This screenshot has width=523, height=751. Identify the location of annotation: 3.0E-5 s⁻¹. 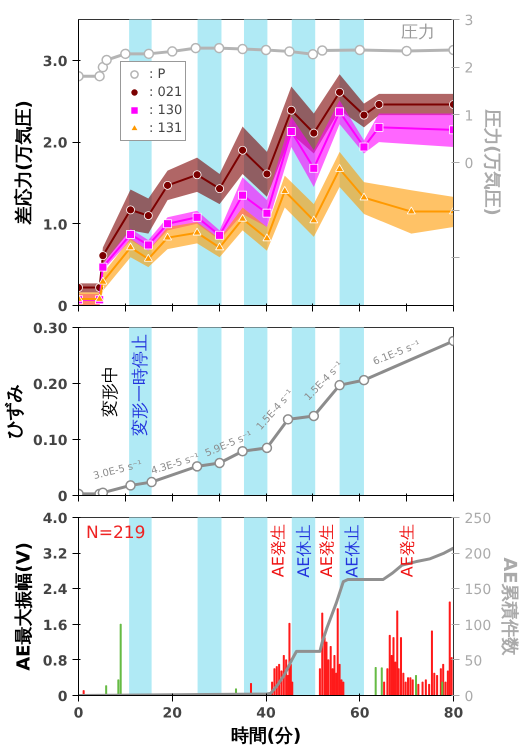
(118, 470).